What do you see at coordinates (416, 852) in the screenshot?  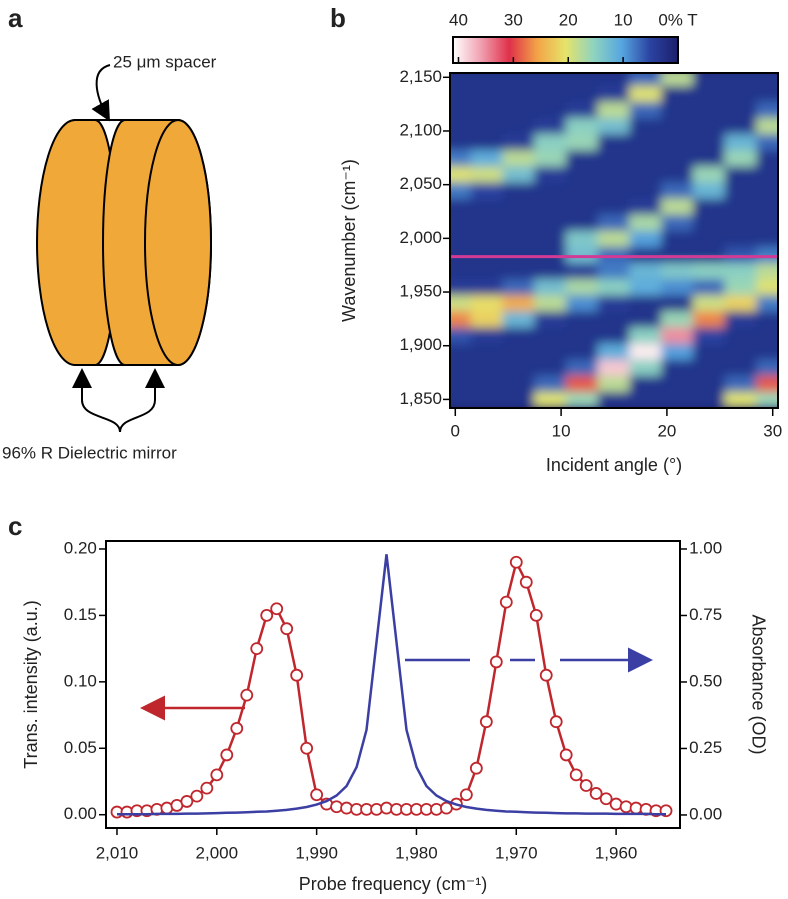 I see `x-tick-label: 1,980` at bounding box center [416, 852].